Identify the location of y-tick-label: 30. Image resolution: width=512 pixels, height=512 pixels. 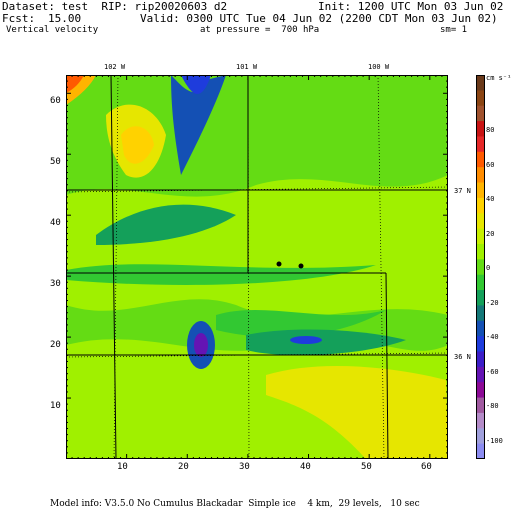
(55, 284).